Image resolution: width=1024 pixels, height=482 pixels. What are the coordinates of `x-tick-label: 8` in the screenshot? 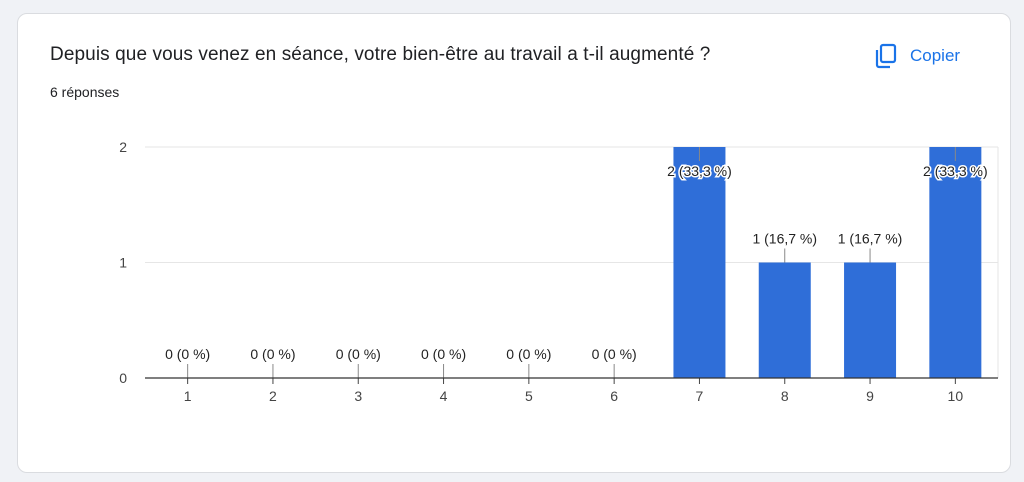 It's located at (785, 396).